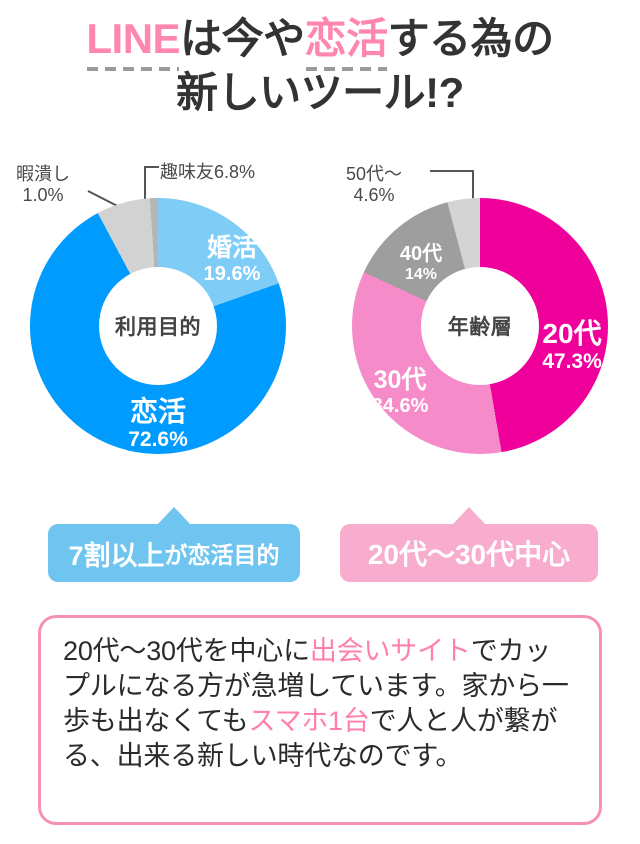  I want to click on note-line3-a: 家から一歩も出なくても, so click(316, 704).